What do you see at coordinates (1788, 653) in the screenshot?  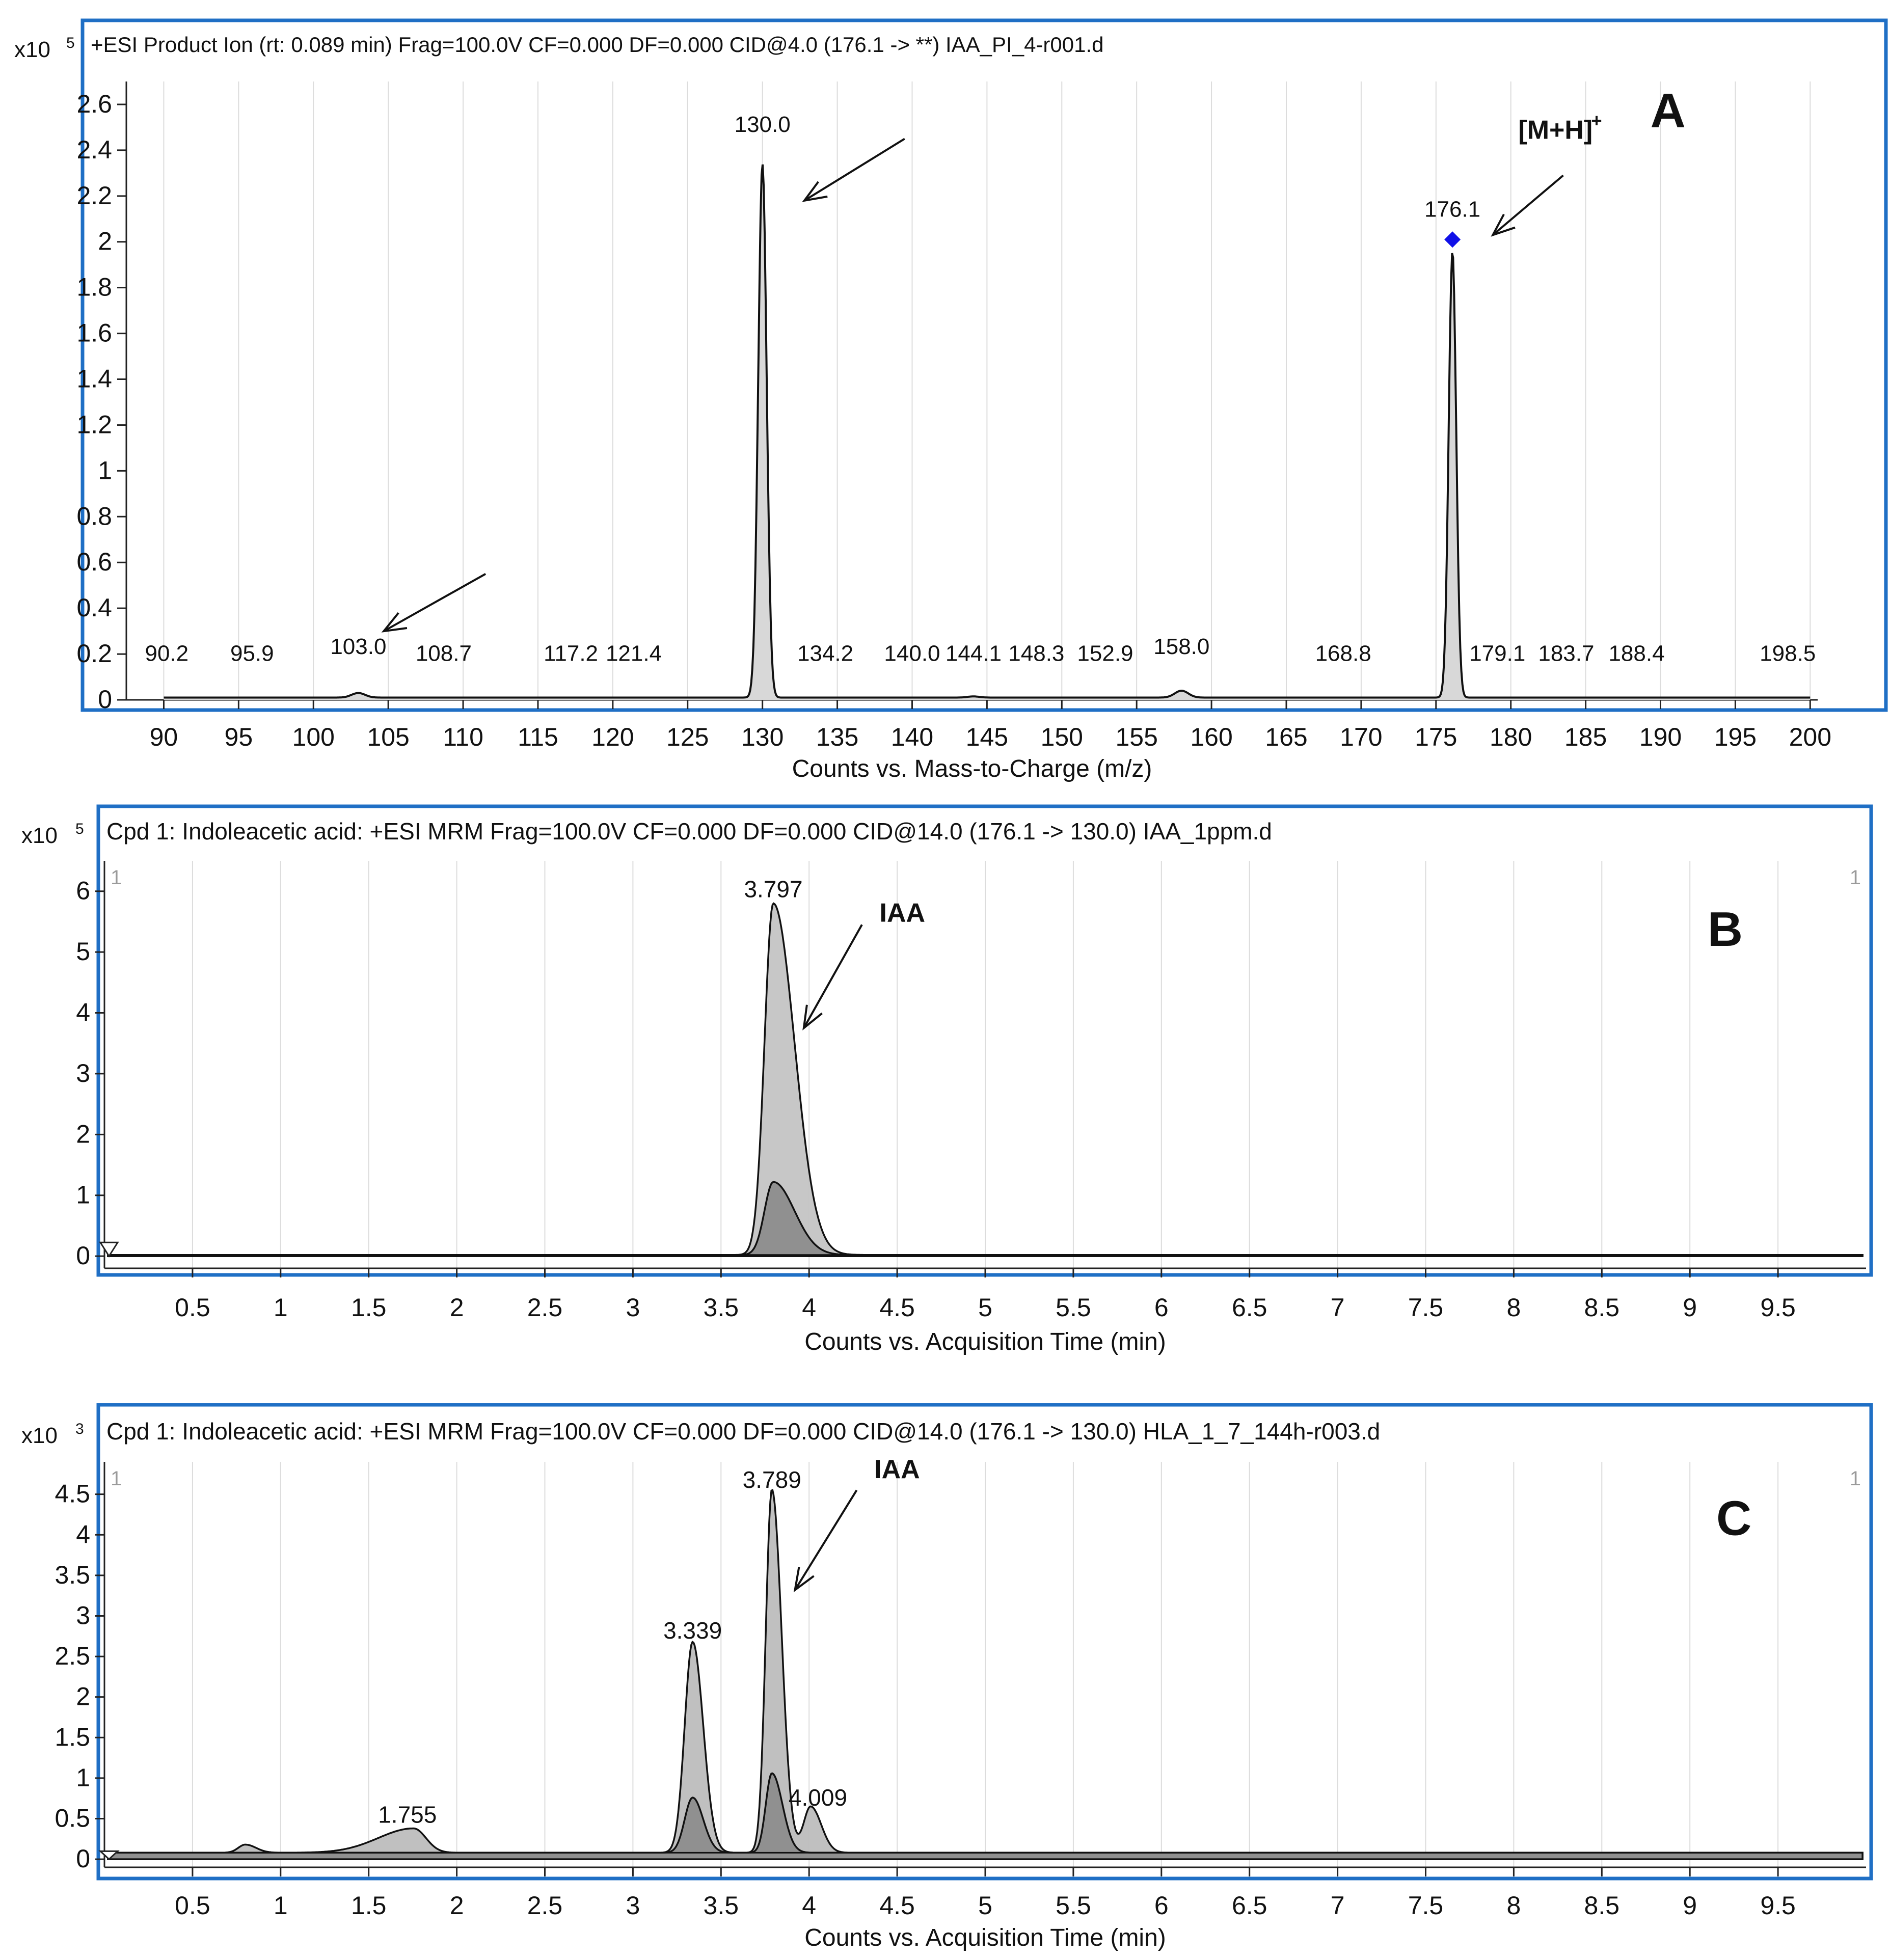 I see `peak-label: 198.5` at bounding box center [1788, 653].